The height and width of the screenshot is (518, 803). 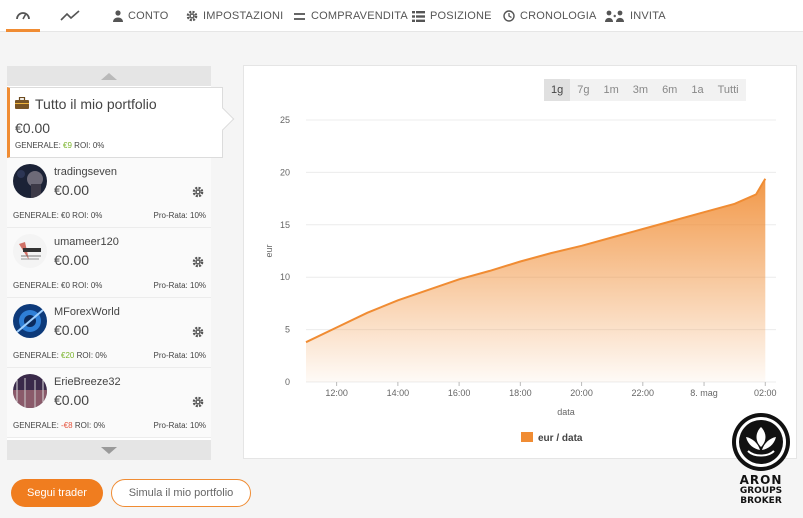 I want to click on follow-trader-button: Segui trader, so click(x=57, y=493).